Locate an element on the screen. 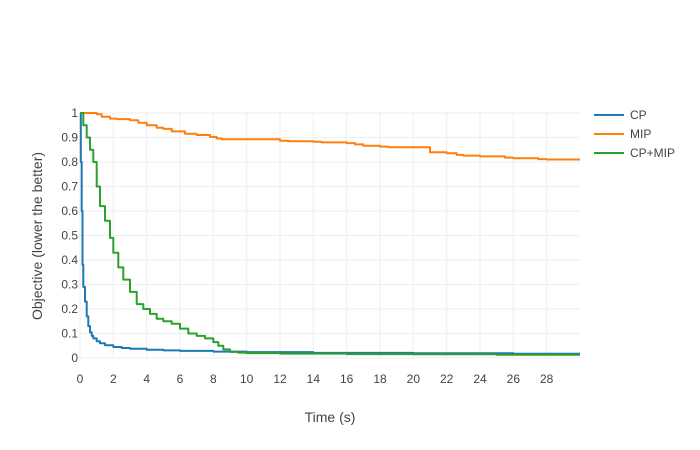 Image resolution: width=700 pixels, height=450 pixels. x-tick-label: 16 is located at coordinates (347, 379).